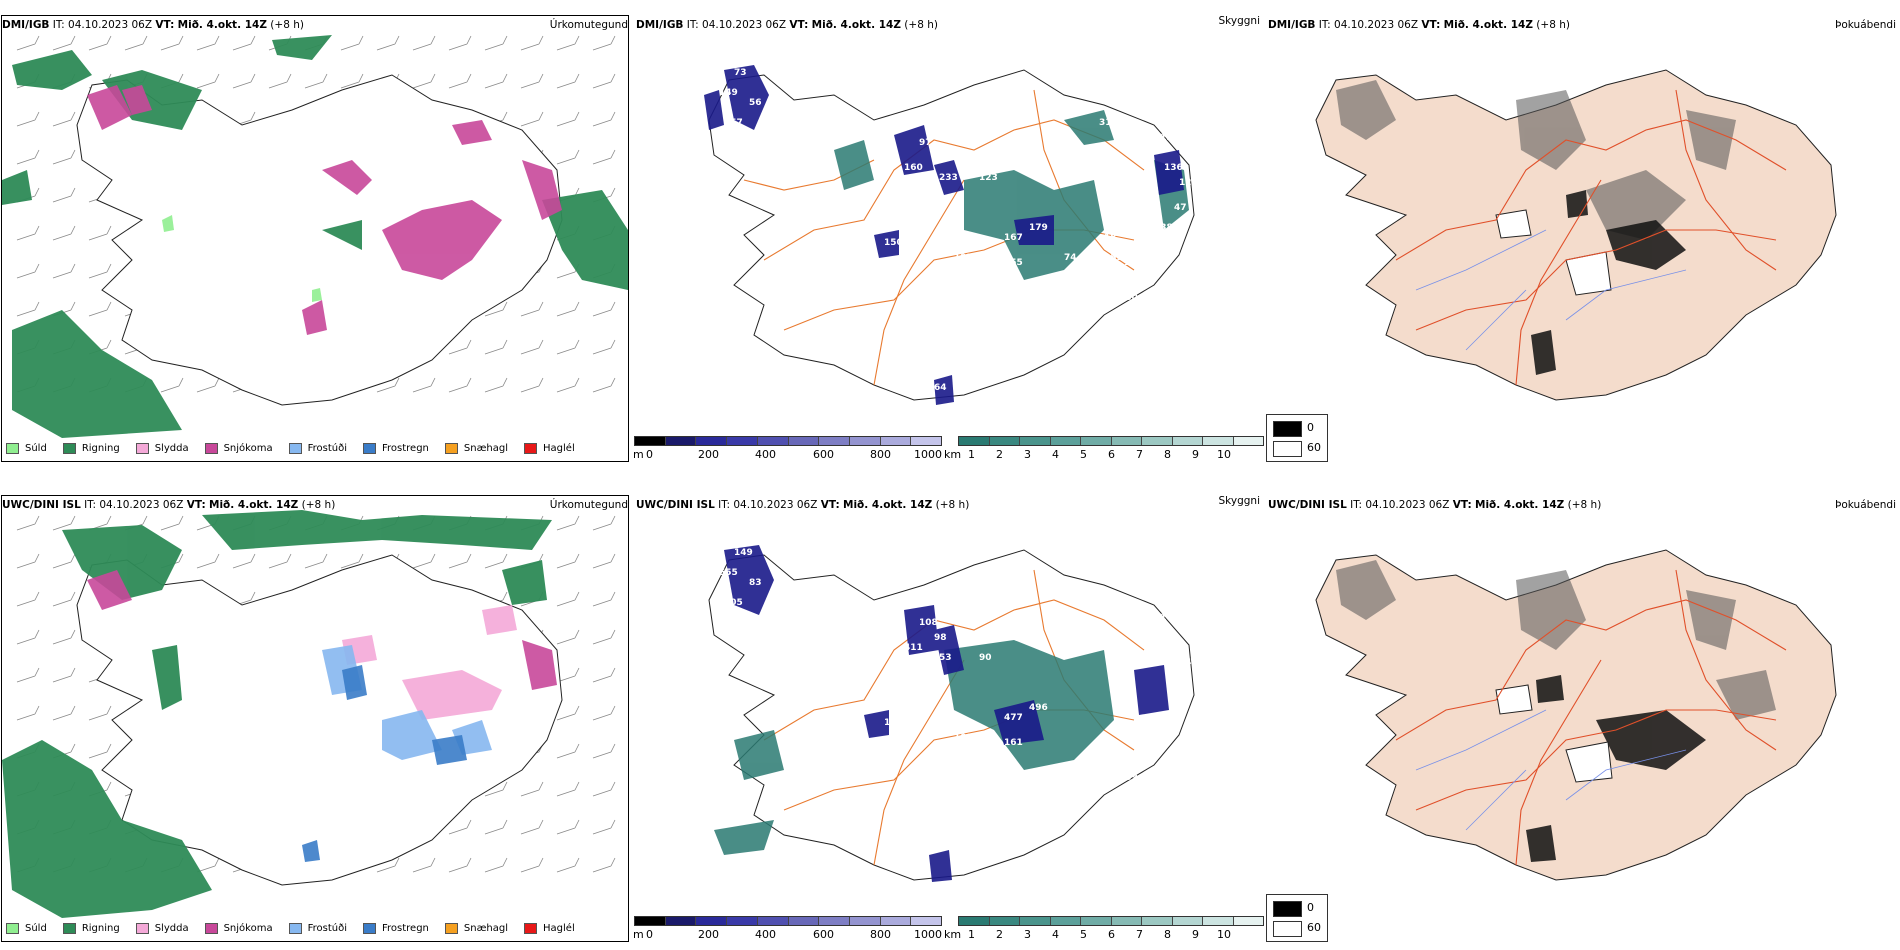 This screenshot has width=1900, height=950. I want to click on tick: 2, so click(999, 934).